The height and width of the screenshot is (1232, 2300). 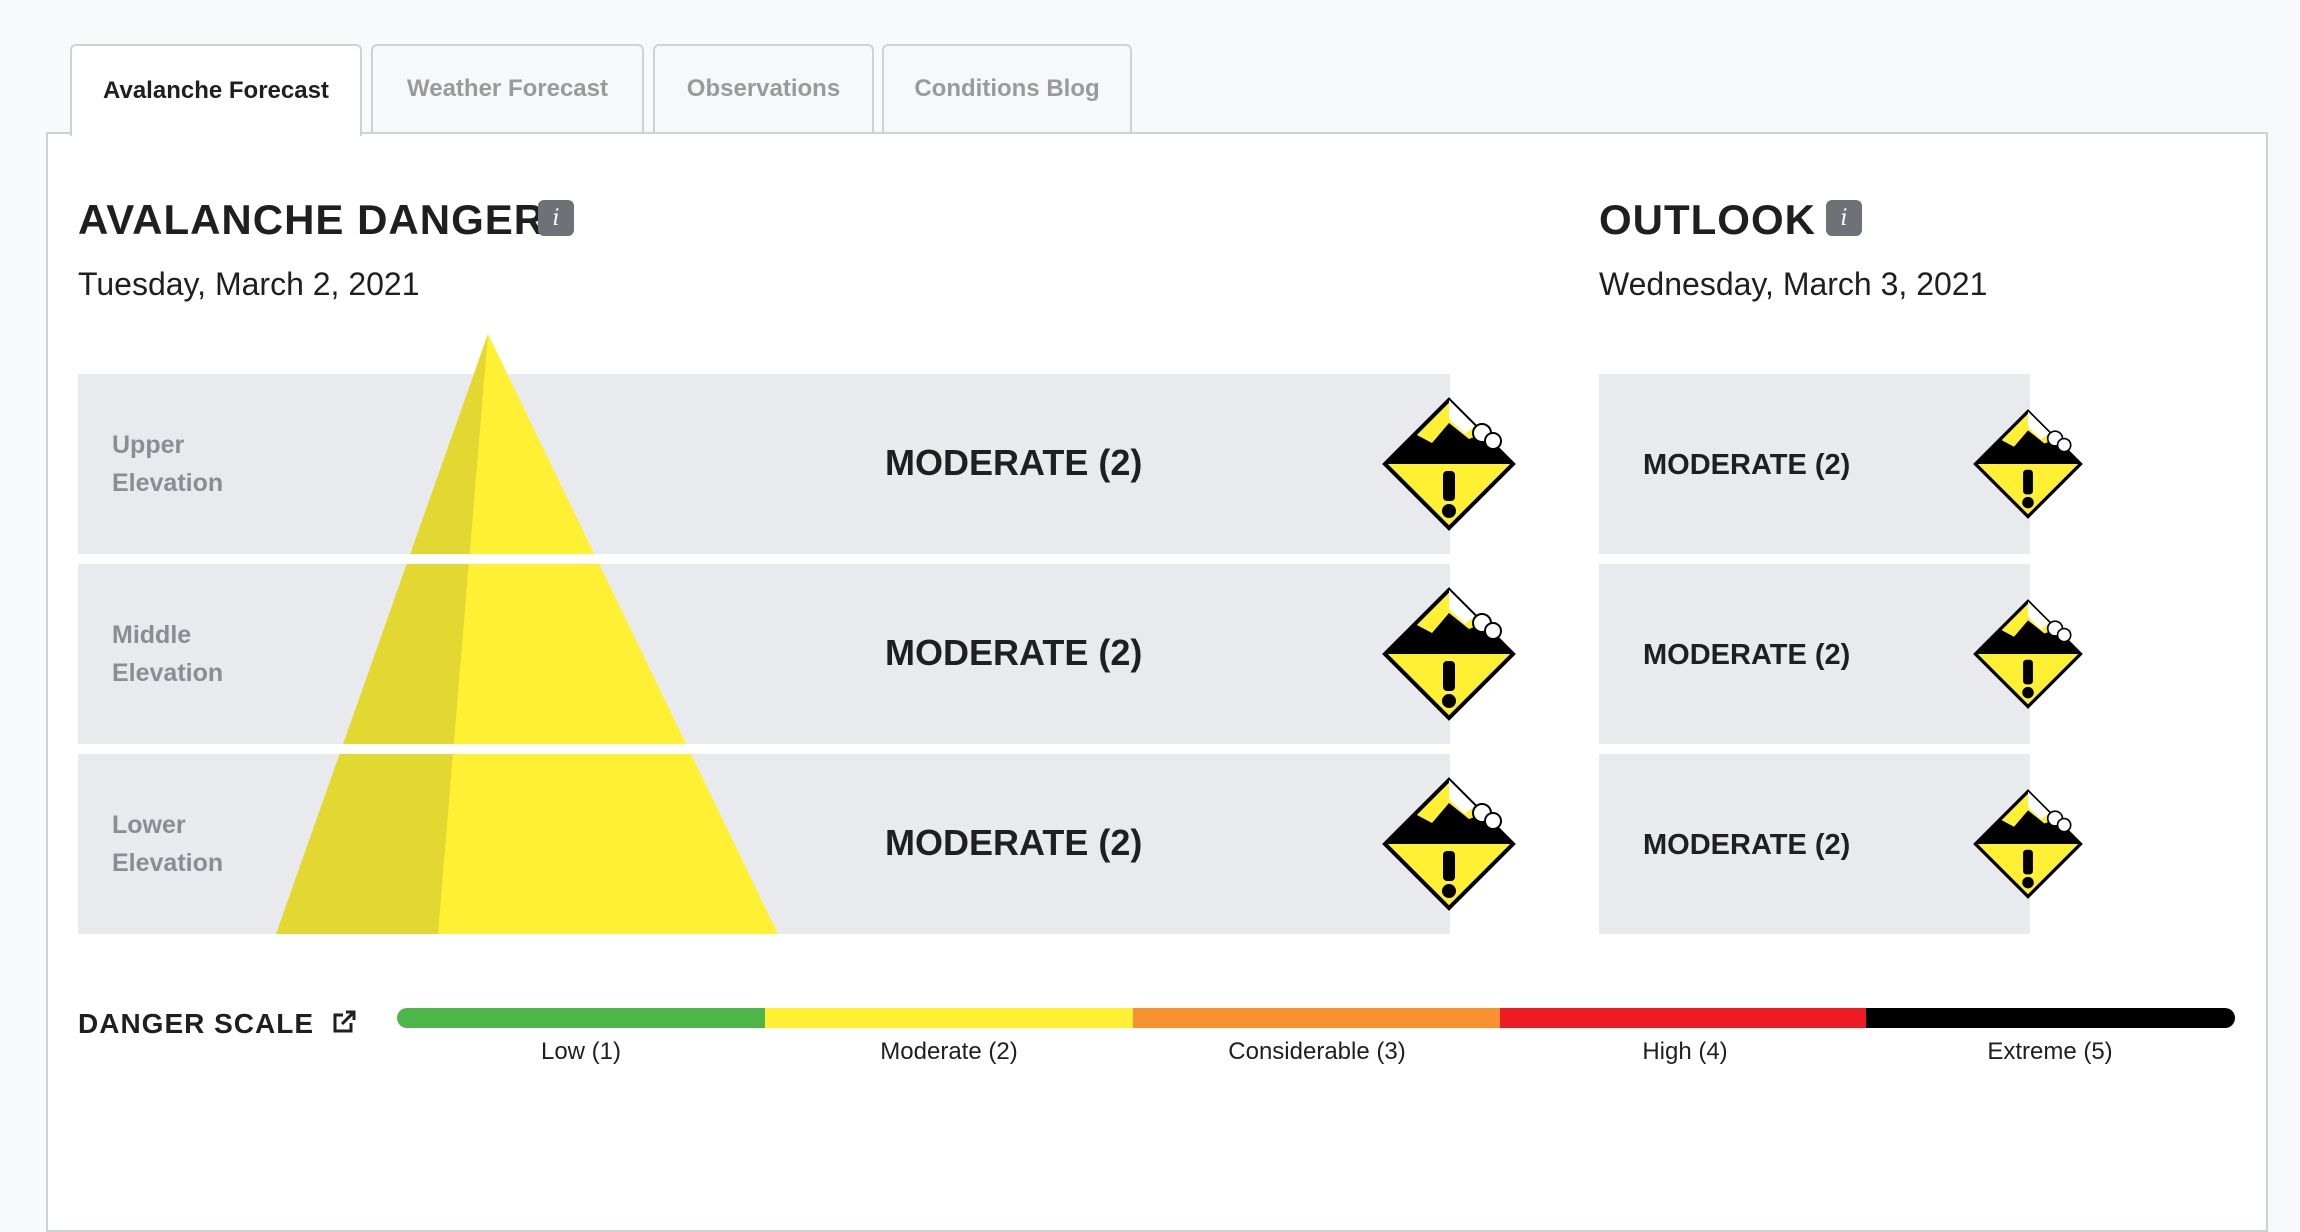 What do you see at coordinates (1683, 1018) in the screenshot?
I see `scale-segment-high` at bounding box center [1683, 1018].